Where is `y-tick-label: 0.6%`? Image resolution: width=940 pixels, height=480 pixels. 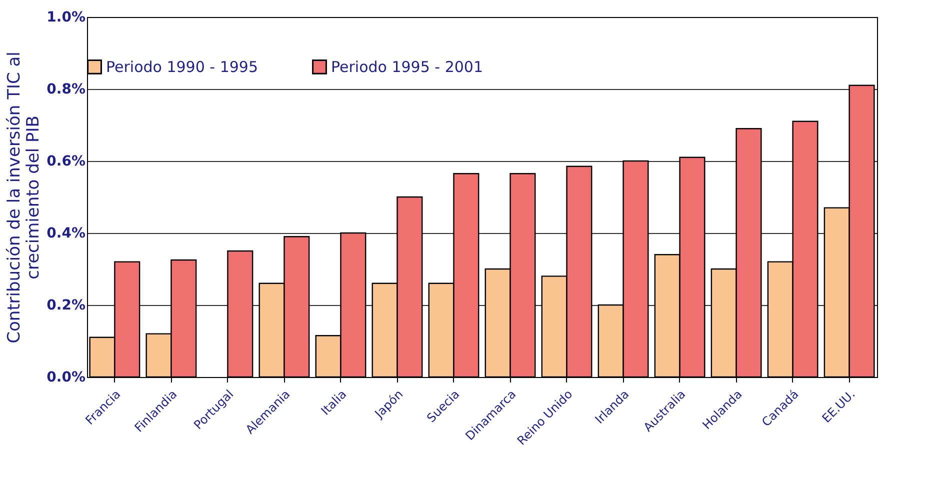 y-tick-label: 0.6% is located at coordinates (66, 162).